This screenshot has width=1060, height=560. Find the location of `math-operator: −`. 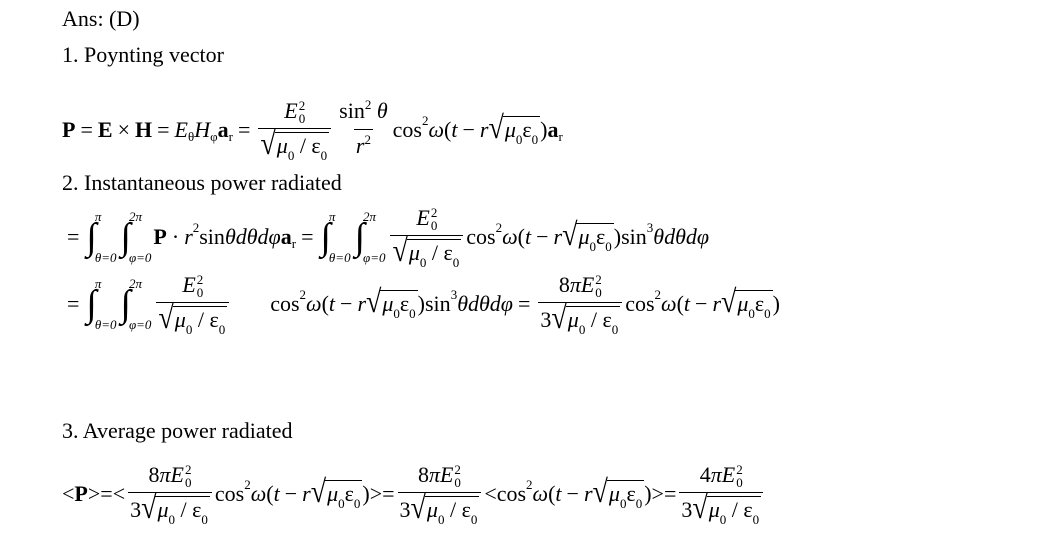

math-operator: − is located at coordinates (572, 493).